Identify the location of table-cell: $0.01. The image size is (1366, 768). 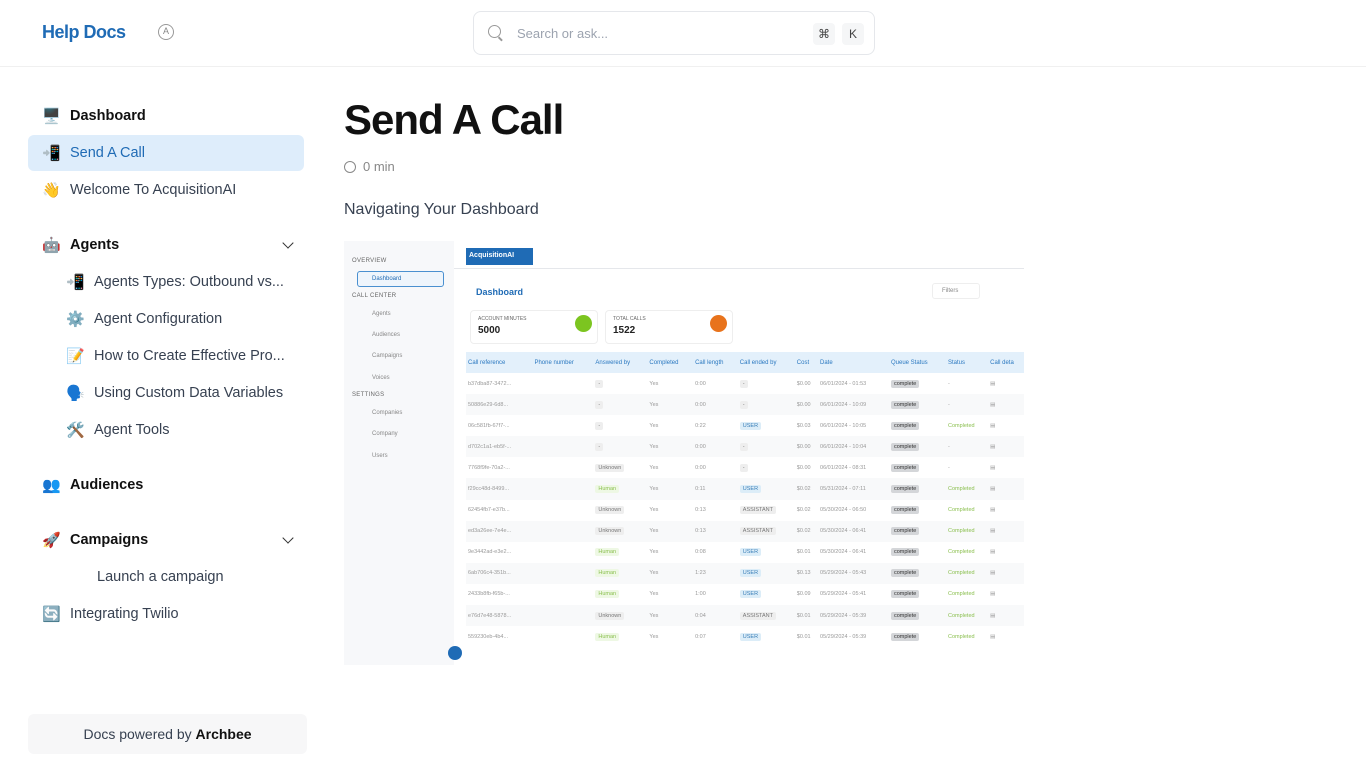
(806, 552).